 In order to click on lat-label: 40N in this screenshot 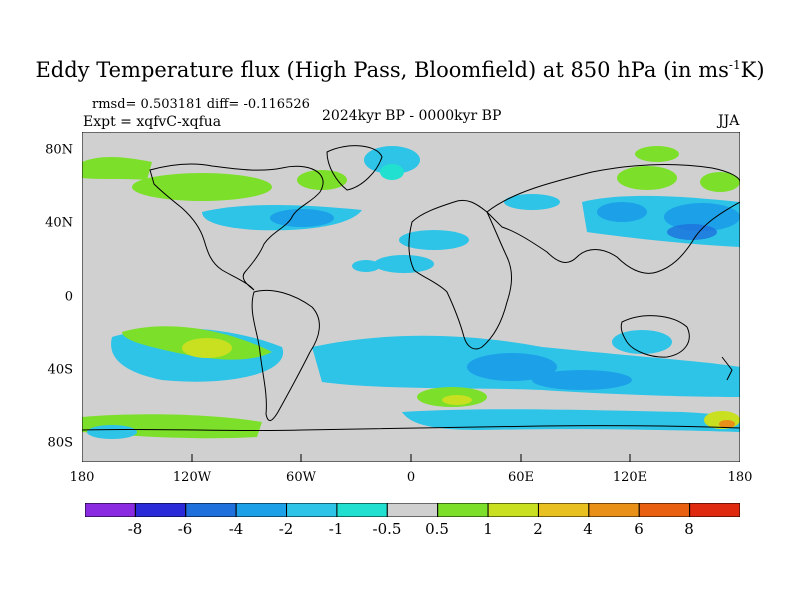, I will do `click(59, 223)`.